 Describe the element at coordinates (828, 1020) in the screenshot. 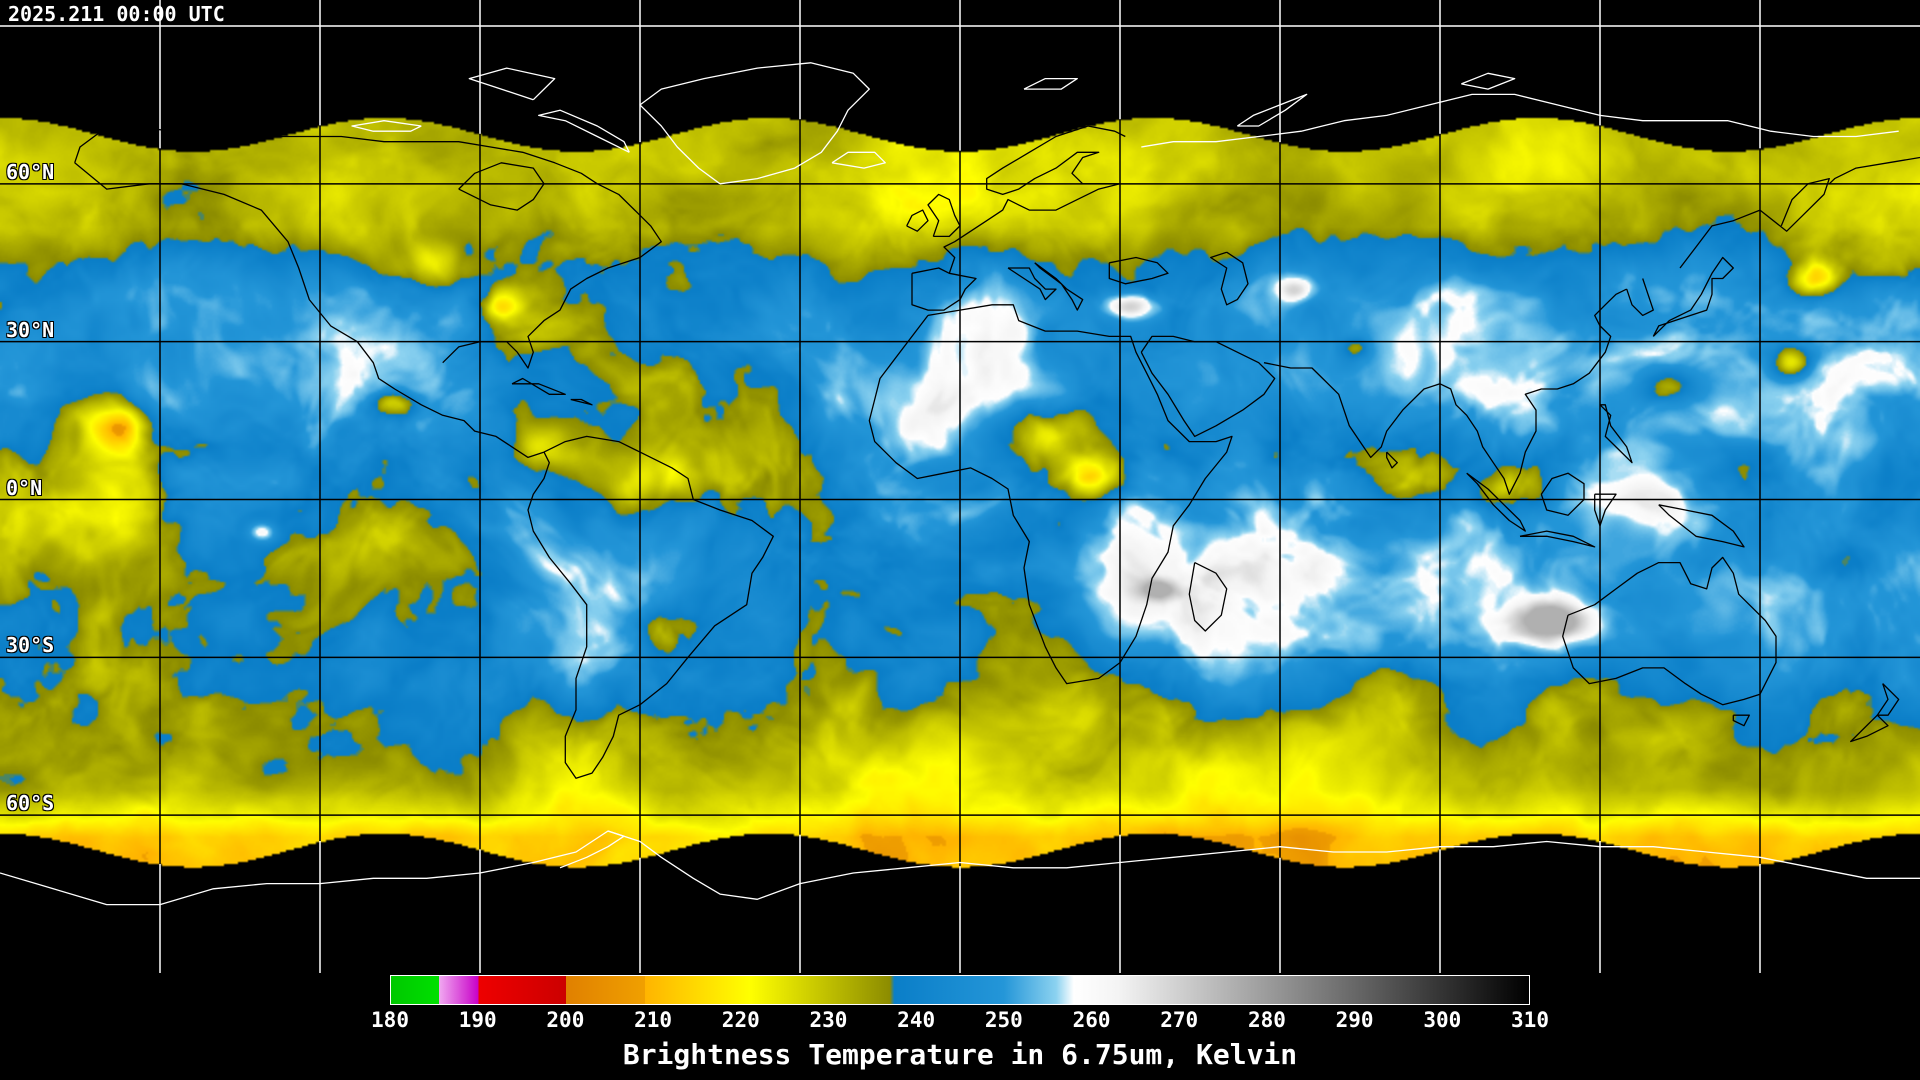

I see `colorbar-tick-label: 230` at that location.